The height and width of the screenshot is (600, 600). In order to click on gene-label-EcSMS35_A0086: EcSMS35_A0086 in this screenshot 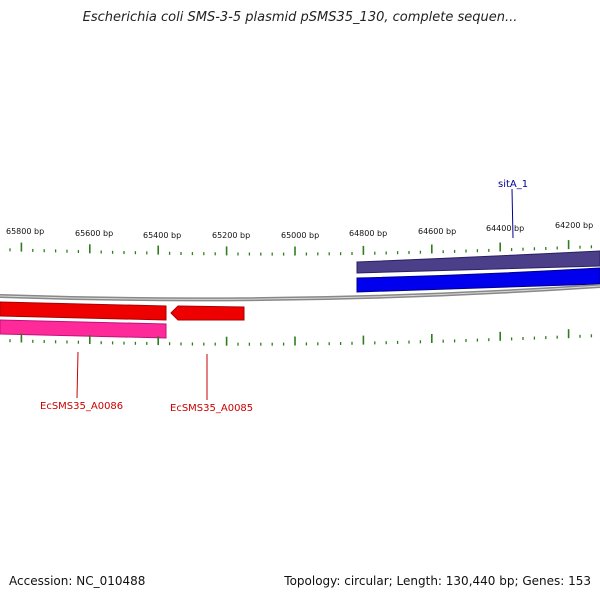, I will do `click(81, 406)`.